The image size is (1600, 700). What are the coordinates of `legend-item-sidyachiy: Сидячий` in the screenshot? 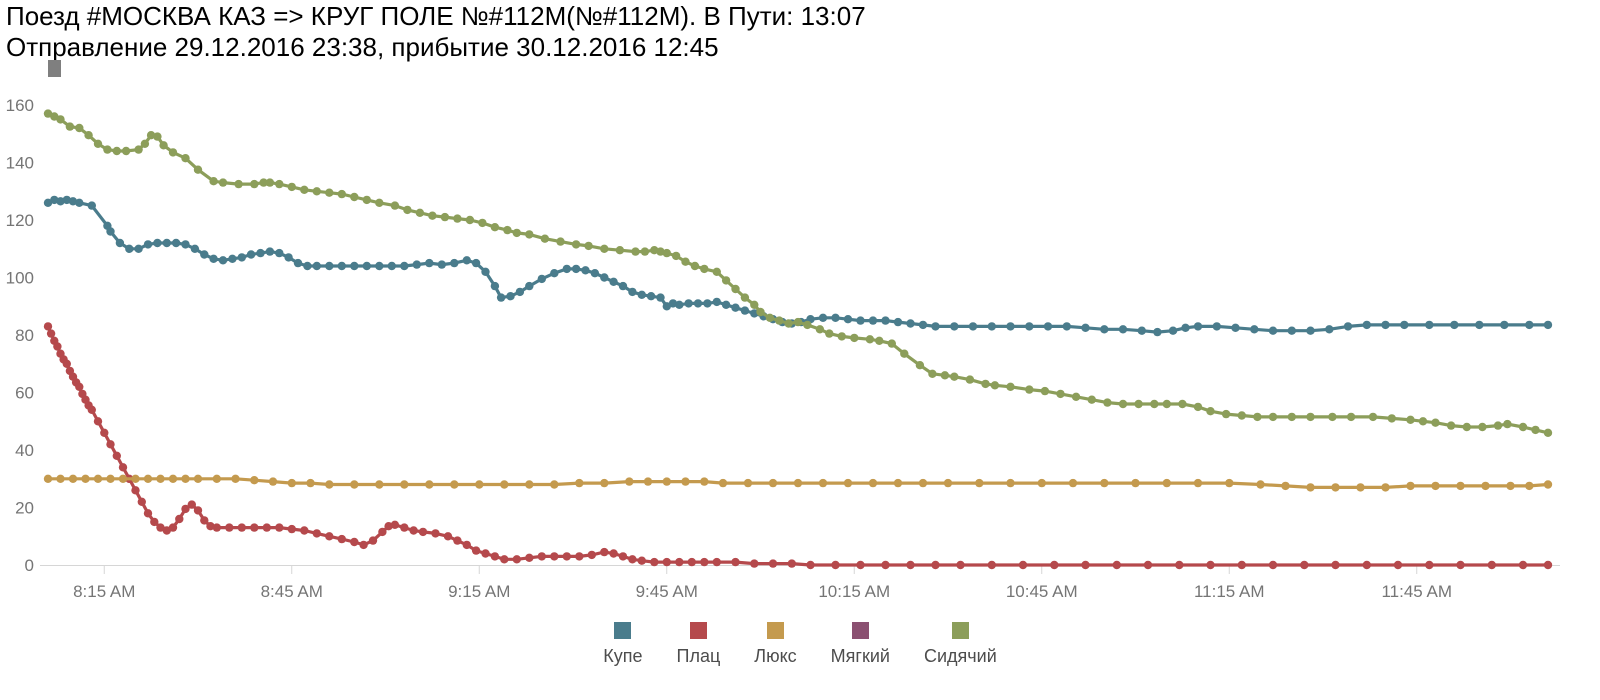 It's located at (960, 644).